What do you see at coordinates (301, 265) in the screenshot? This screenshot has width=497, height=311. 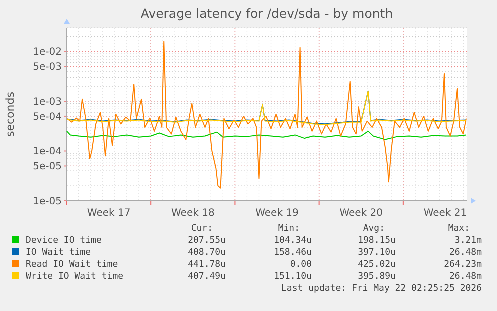 I see `text: 0.00` at bounding box center [301, 265].